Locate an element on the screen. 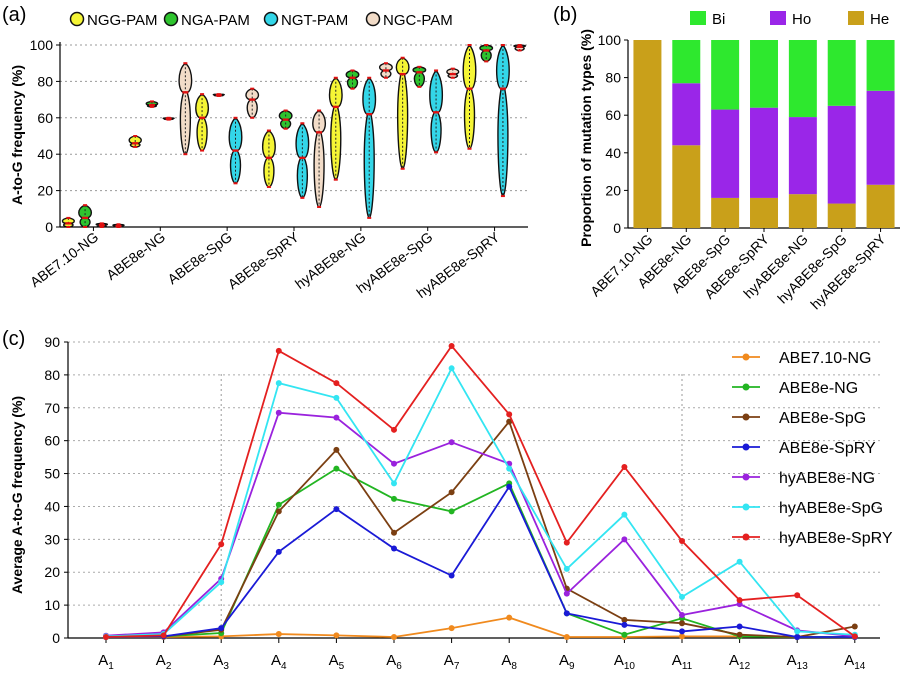 This screenshot has width=909, height=675. bar-abe8e-spry-bi is located at coordinates (764, 74).